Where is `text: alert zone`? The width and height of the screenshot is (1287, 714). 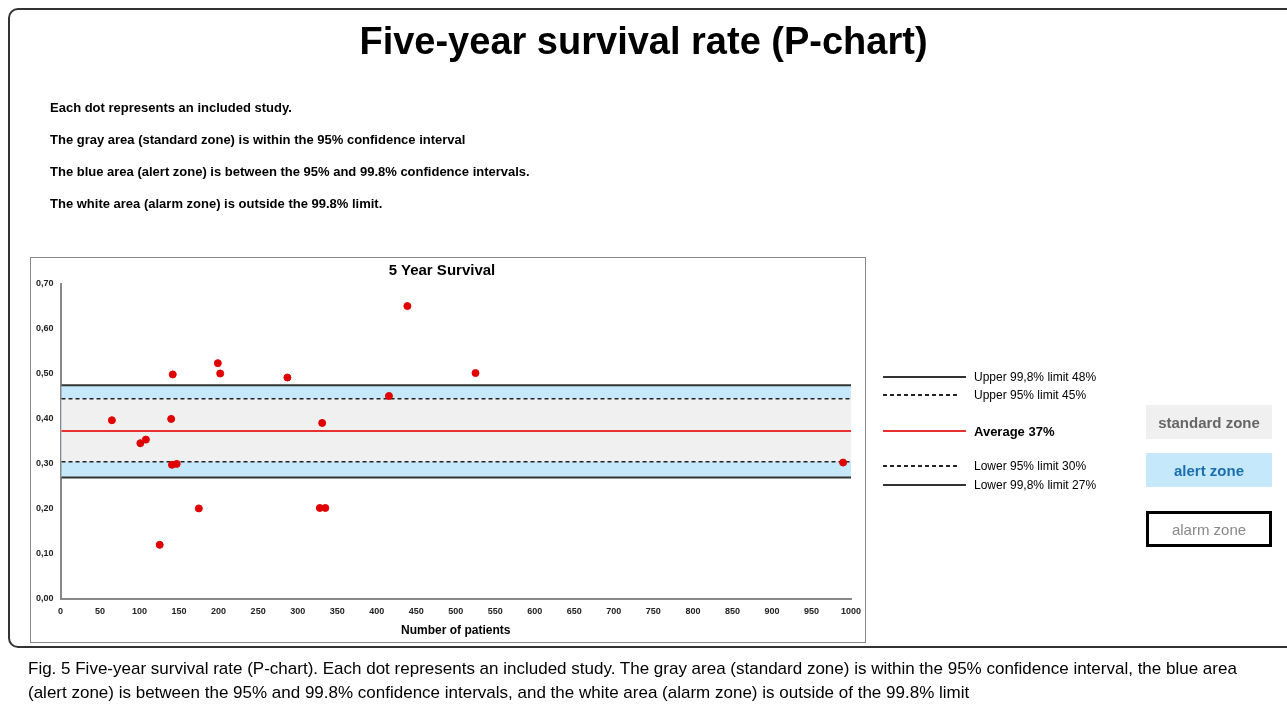 text: alert zone is located at coordinates (1209, 470).